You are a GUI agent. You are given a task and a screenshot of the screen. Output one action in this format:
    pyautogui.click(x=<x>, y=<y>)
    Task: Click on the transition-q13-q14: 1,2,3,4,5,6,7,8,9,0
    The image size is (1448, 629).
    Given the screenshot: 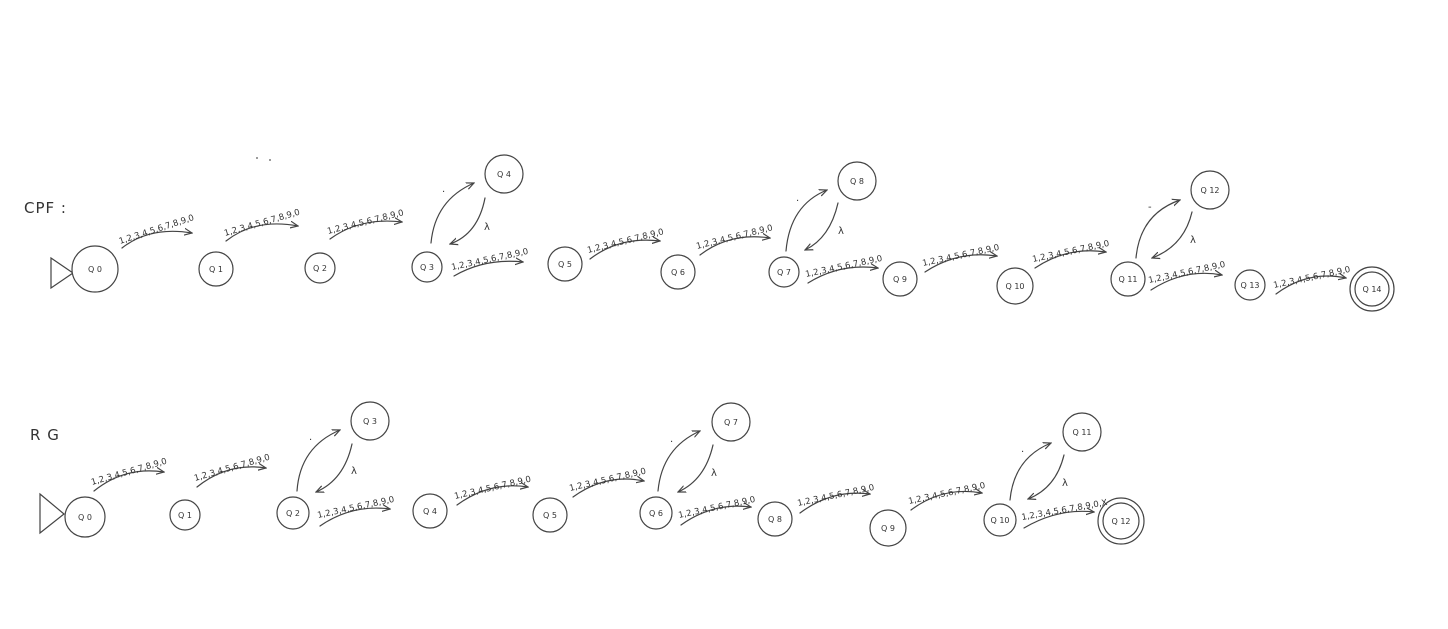 What is the action you would take?
    pyautogui.click(x=1312, y=280)
    